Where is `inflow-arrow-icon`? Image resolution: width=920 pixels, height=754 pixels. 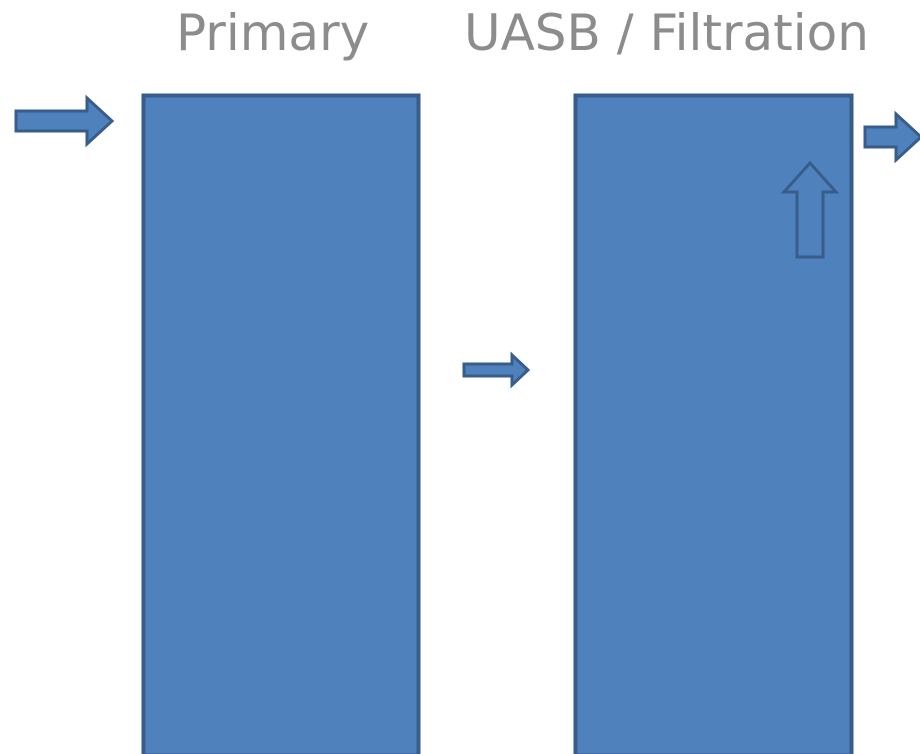 inflow-arrow-icon is located at coordinates (64, 121).